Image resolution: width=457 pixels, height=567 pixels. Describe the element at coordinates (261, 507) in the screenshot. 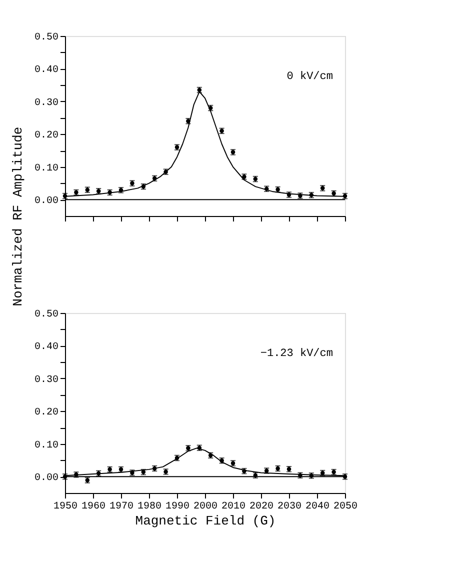

I see `x-tick-label: 2020` at that location.